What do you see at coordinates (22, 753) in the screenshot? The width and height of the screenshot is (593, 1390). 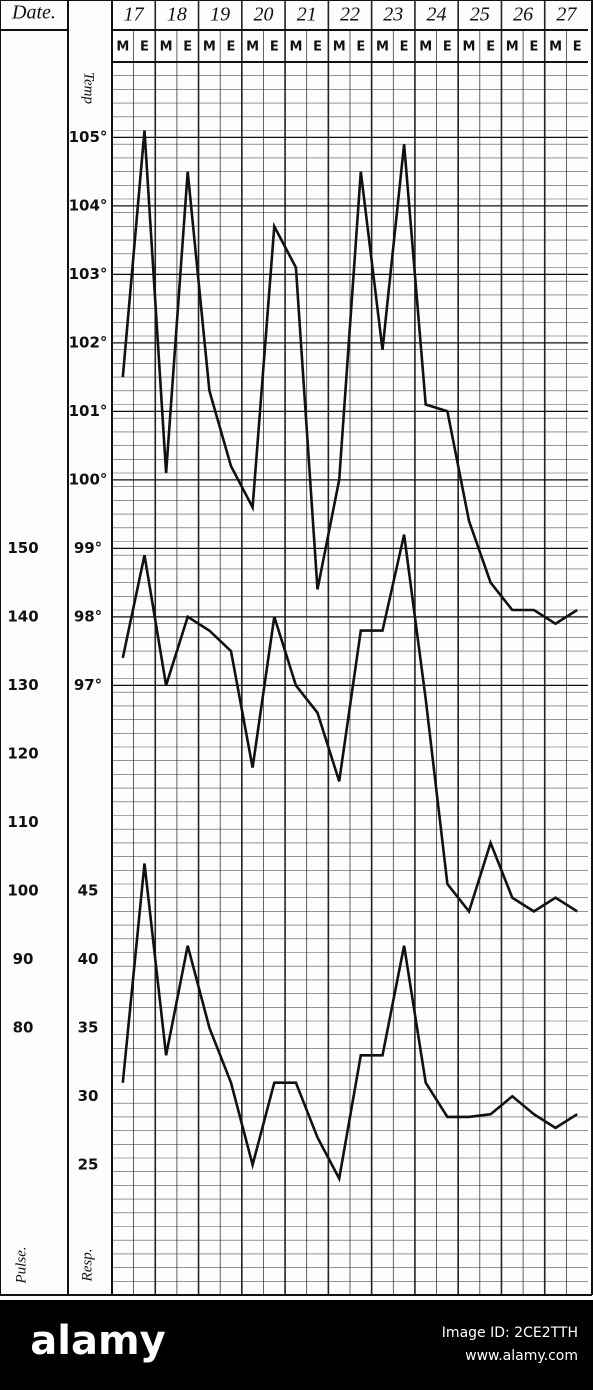 I see `y2-tick-label: 120` at bounding box center [22, 753].